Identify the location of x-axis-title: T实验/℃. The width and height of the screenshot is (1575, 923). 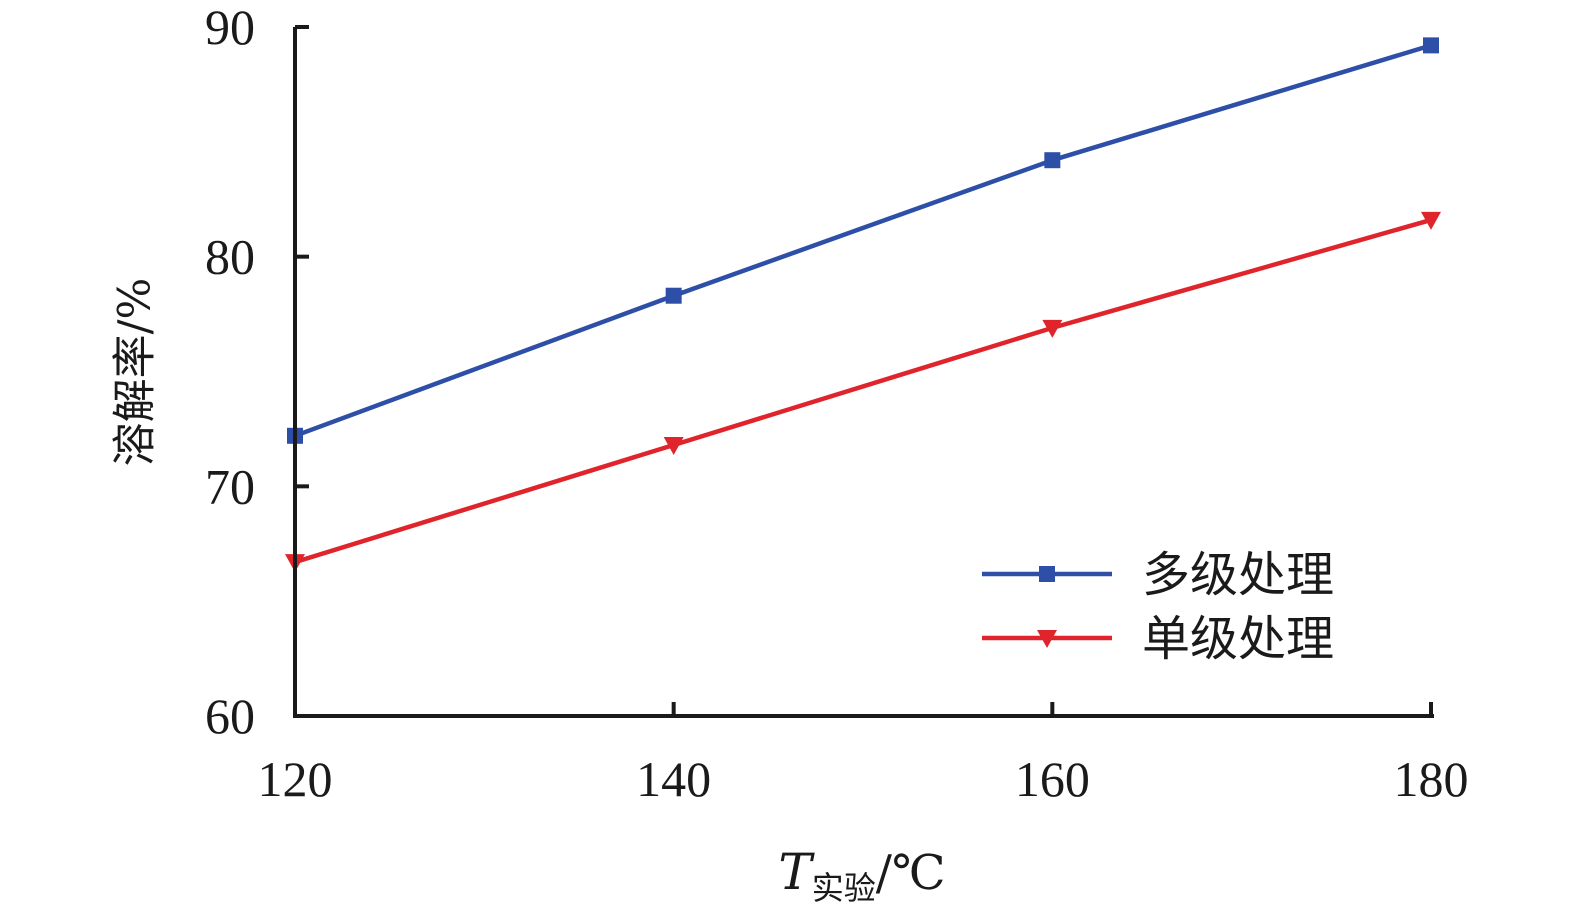
(861, 875).